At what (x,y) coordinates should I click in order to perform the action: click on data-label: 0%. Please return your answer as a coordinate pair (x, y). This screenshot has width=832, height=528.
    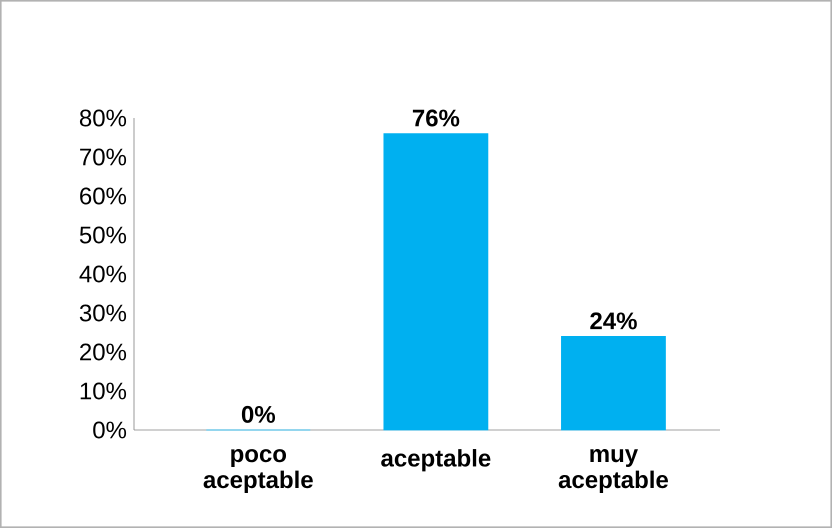
    Looking at the image, I should click on (259, 414).